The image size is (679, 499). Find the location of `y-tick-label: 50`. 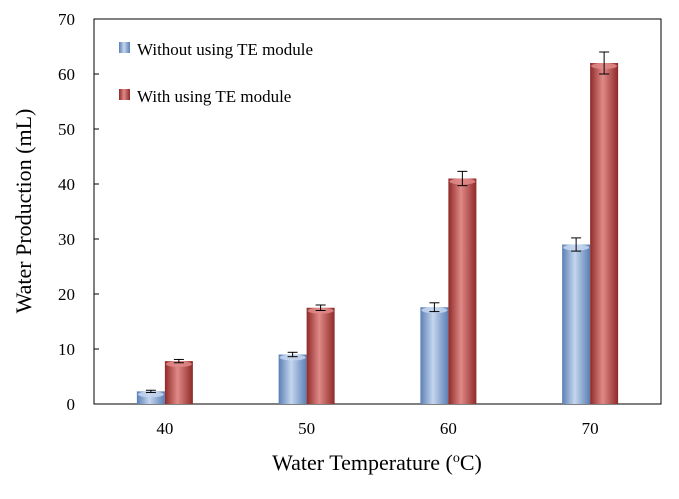

y-tick-label: 50 is located at coordinates (66, 129).